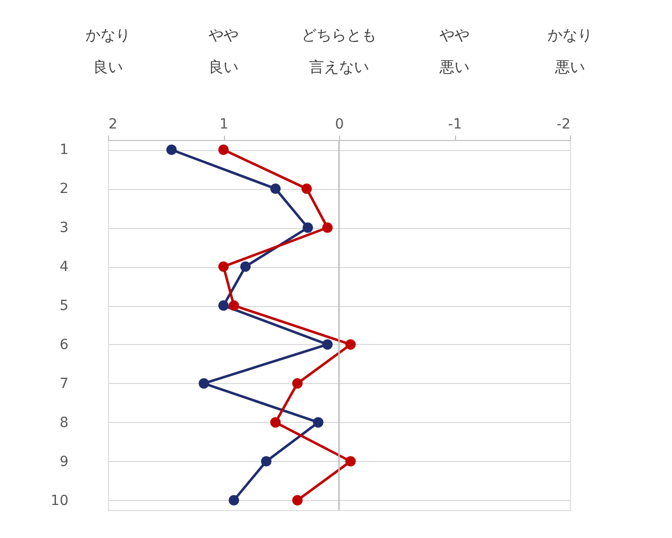  Describe the element at coordinates (64, 306) in the screenshot. I see `y-tick-label: 5` at that location.